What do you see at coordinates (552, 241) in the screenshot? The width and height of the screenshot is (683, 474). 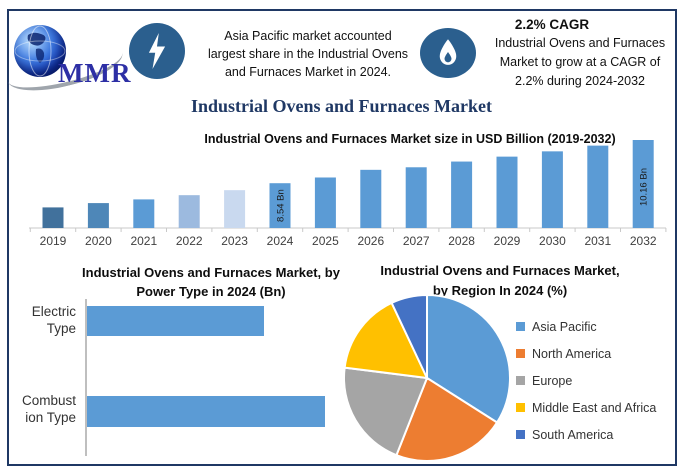 I see `axis-label-2030: 2030` at bounding box center [552, 241].